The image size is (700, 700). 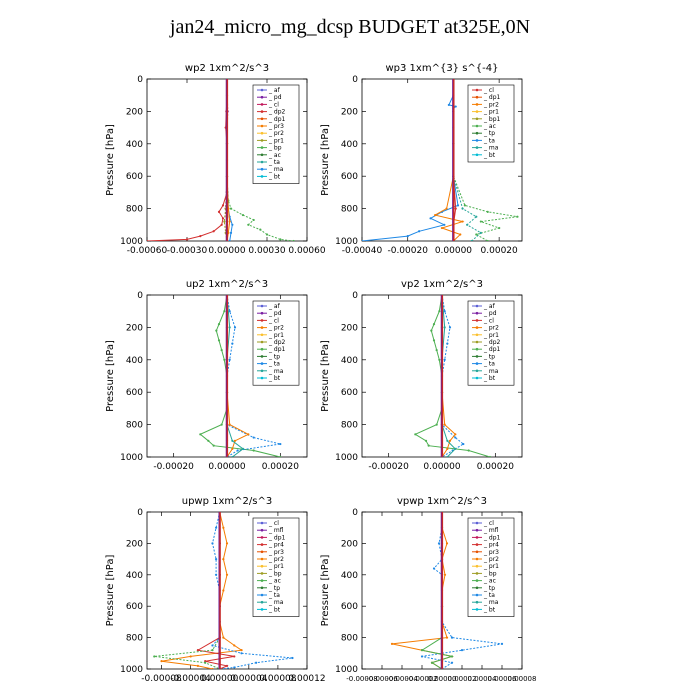 What do you see at coordinates (131, 242) in the screenshot?
I see `y-tick-label: 1000` at bounding box center [131, 242].